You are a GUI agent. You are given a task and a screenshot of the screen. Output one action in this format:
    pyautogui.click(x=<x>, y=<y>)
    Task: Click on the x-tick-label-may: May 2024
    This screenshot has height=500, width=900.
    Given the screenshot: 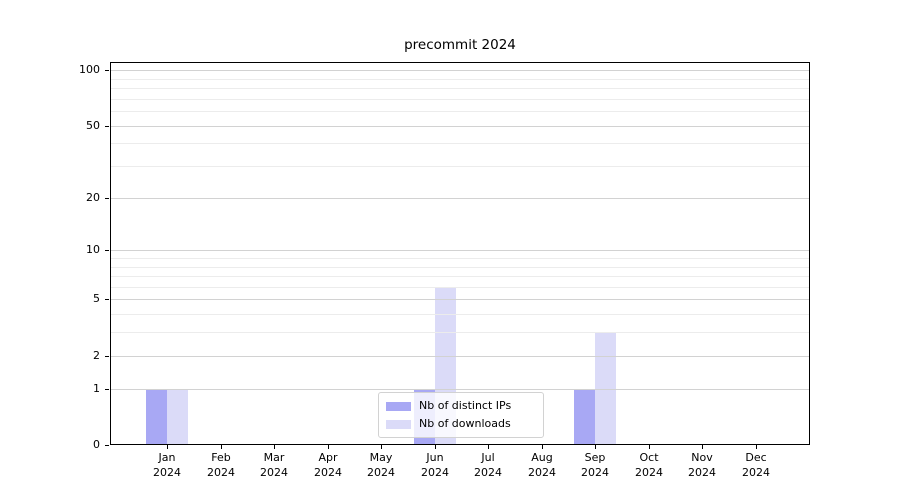 What is the action you would take?
    pyautogui.click(x=381, y=465)
    